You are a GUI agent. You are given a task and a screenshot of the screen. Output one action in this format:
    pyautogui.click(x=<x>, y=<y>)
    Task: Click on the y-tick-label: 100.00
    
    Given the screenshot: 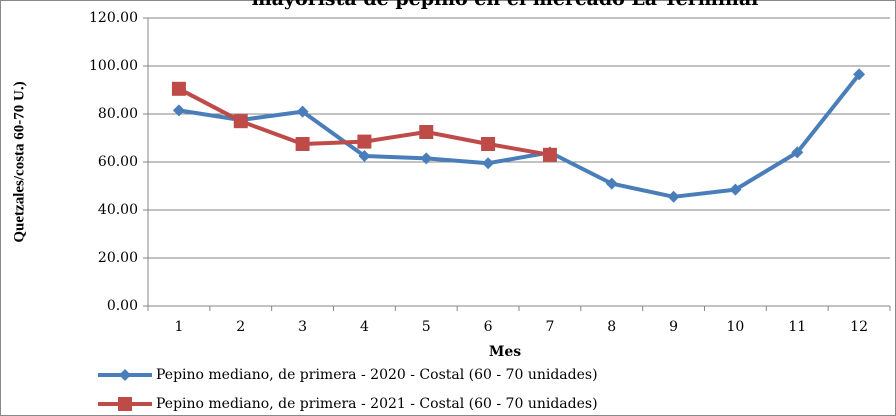 What is the action you would take?
    pyautogui.click(x=113, y=66)
    